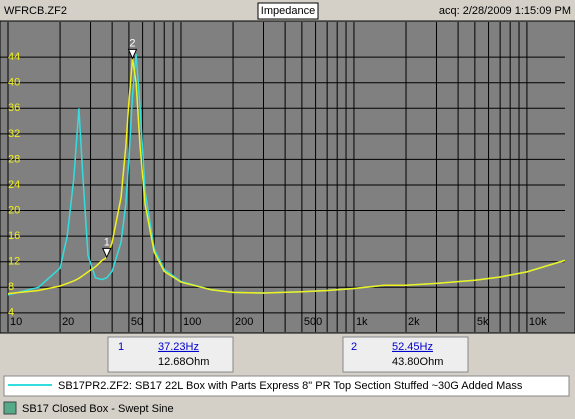 The height and width of the screenshot is (419, 575). I want to click on y-tick-label: 24, so click(14, 185).